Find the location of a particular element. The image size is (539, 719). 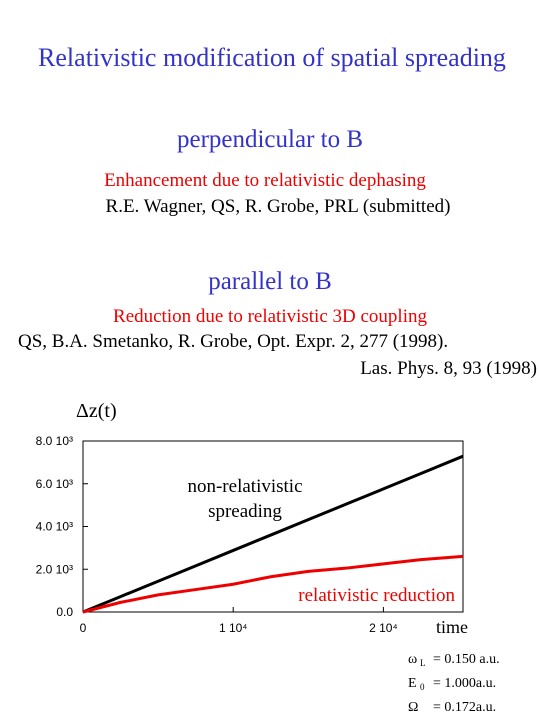

param-subscript: L is located at coordinates (423, 663).